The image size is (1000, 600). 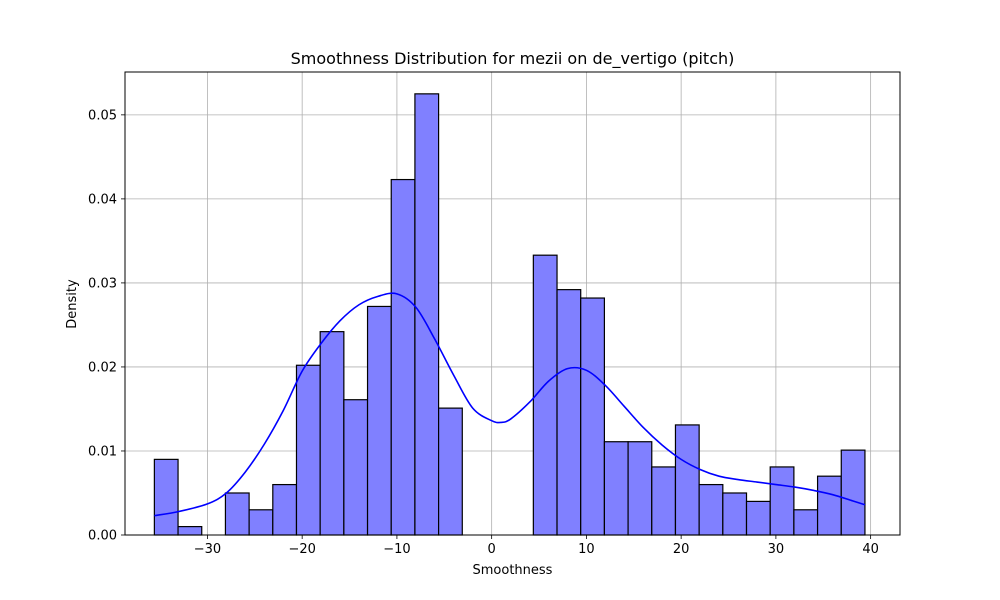 I want to click on y-tick-label-0: 0.00, so click(x=102, y=536).